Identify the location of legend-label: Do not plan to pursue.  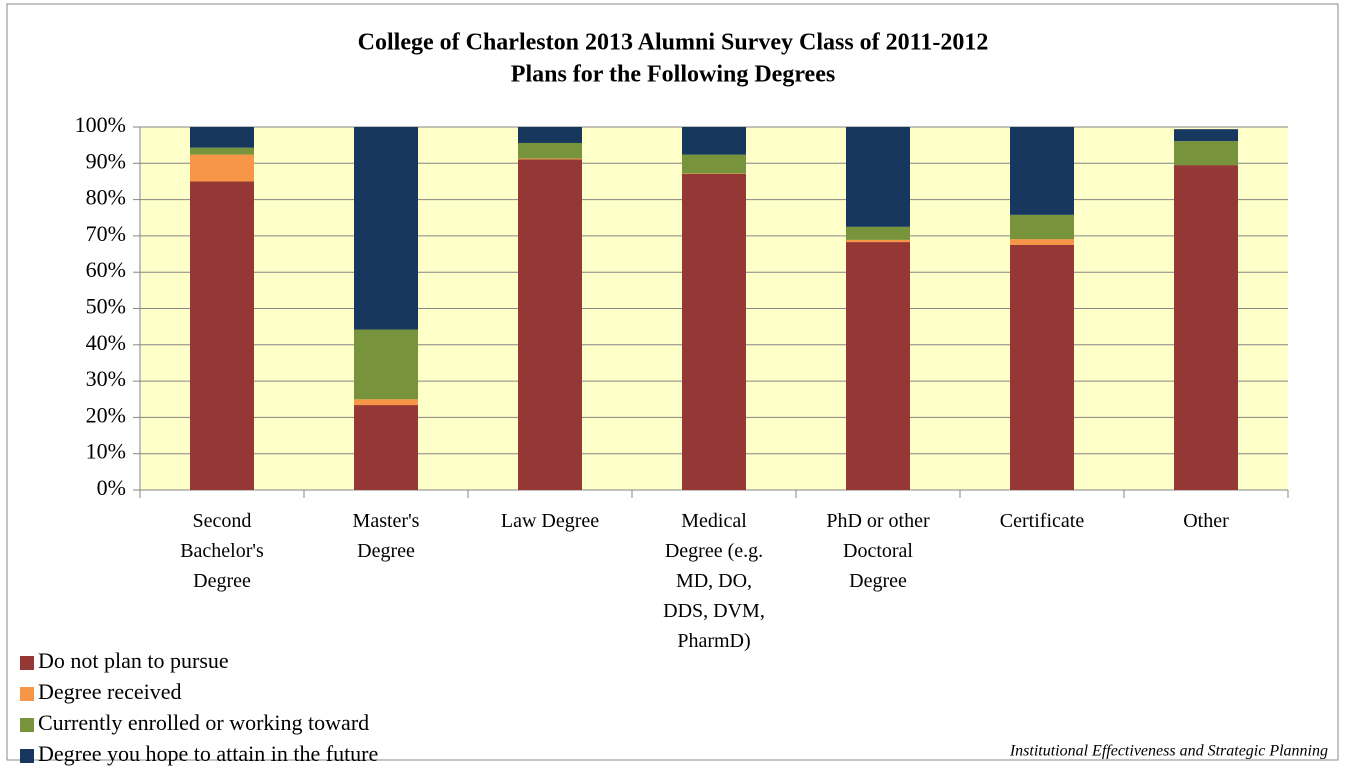
(133, 660).